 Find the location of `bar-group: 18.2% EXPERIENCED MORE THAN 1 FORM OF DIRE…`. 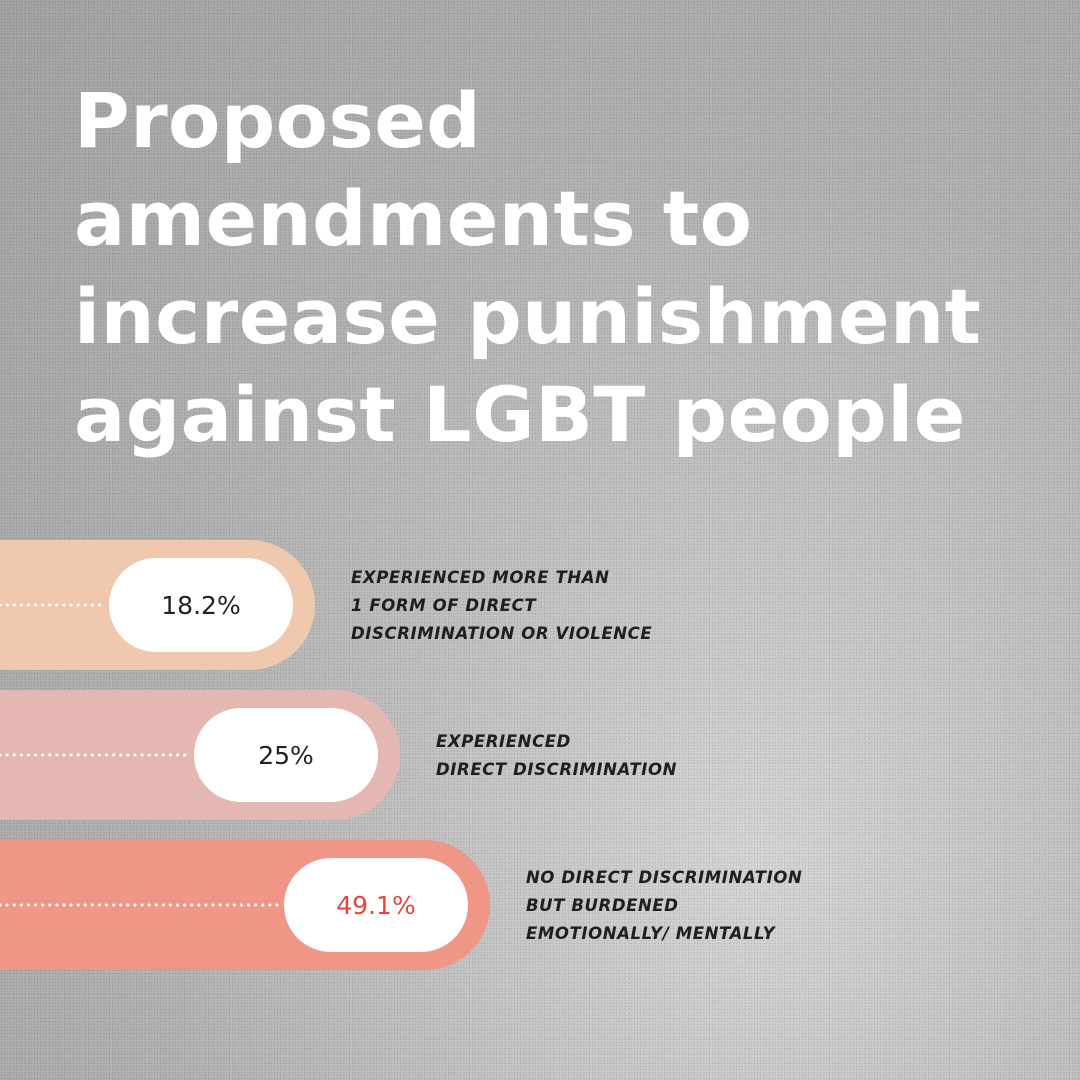

bar-group: 18.2% EXPERIENCED MORE THAN 1 FORM OF DIRE… is located at coordinates (326, 605).